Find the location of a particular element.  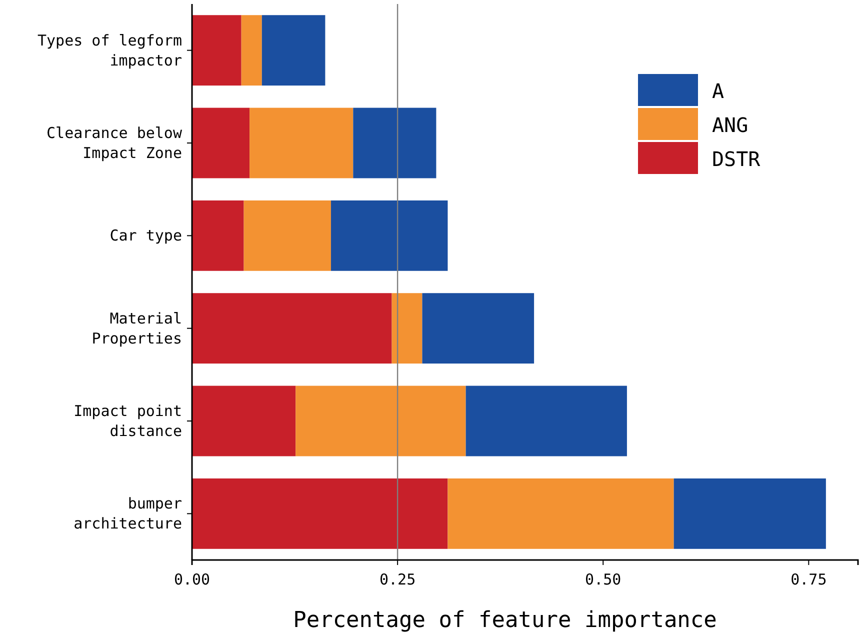

x-tick-label: 0.75 is located at coordinates (808, 579).